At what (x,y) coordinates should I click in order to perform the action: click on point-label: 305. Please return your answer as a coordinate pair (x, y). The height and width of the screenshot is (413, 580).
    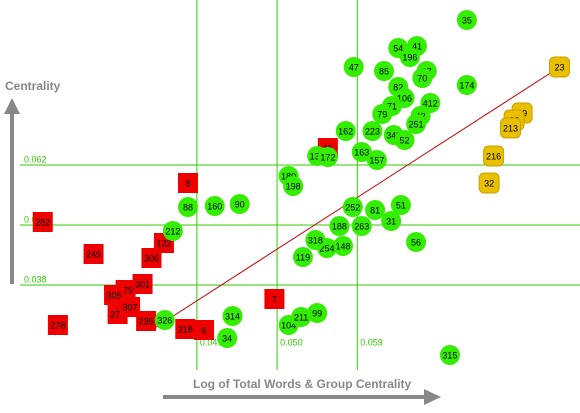
    Looking at the image, I should click on (114, 295).